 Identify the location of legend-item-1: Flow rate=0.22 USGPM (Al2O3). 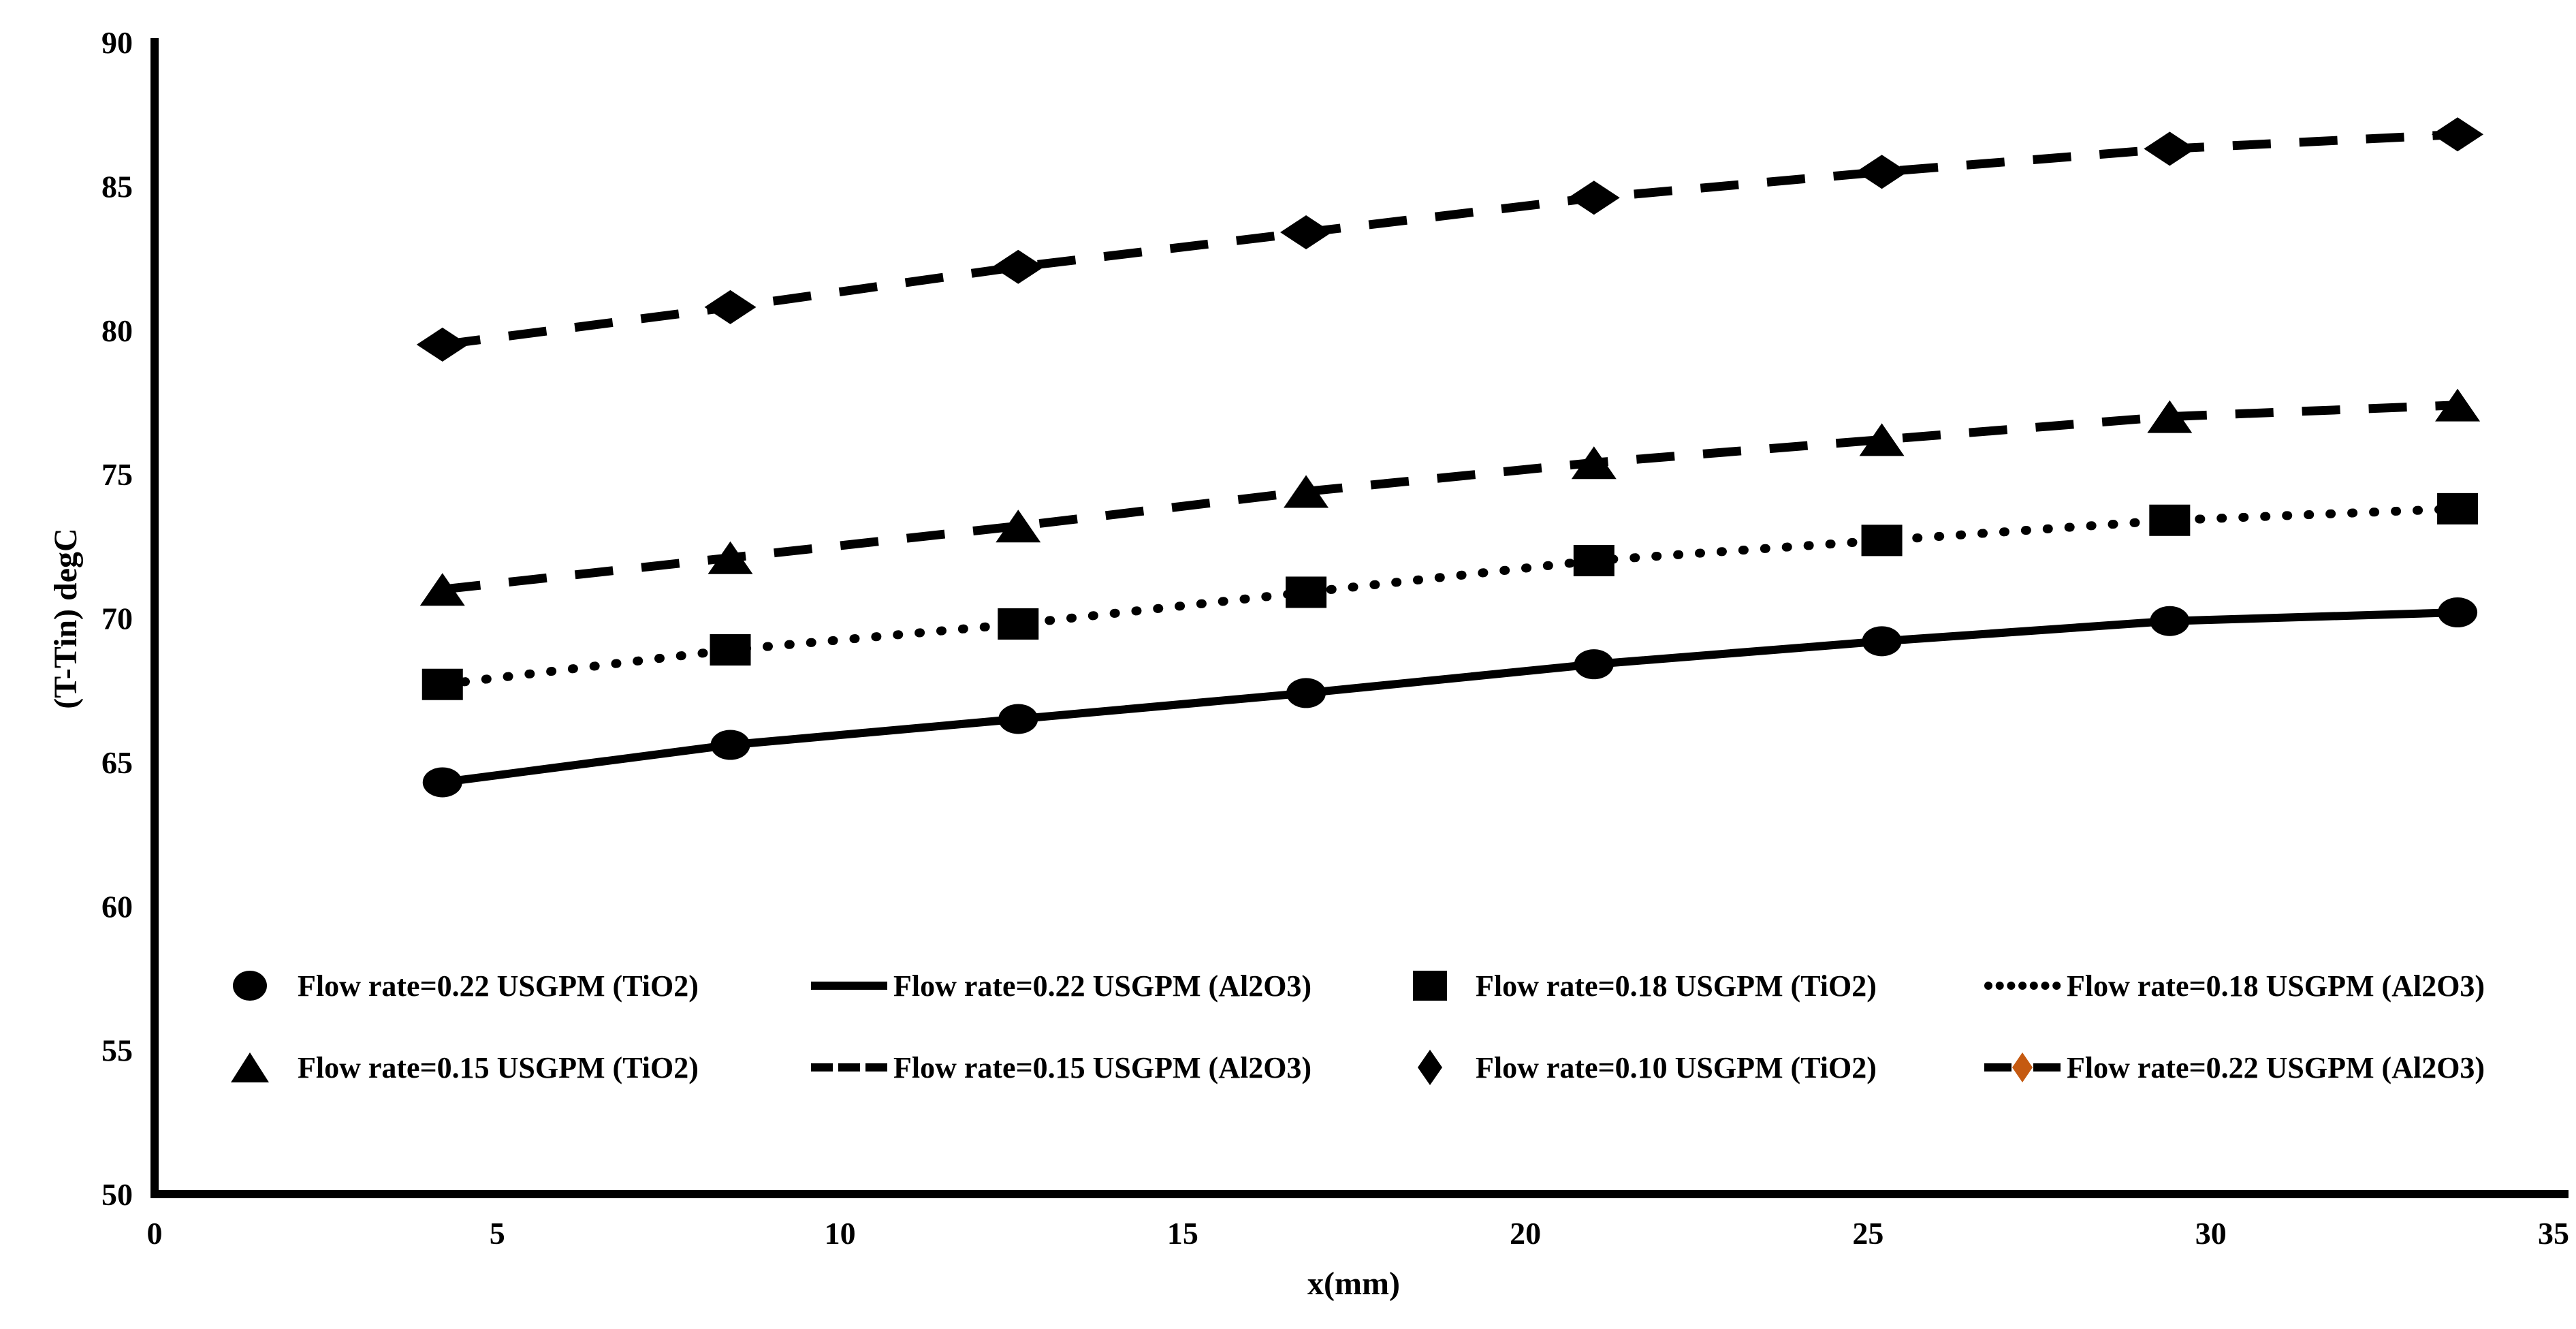
(1061, 986).